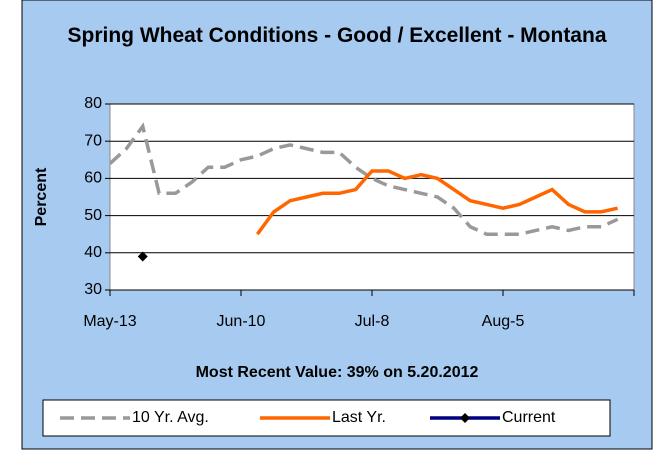 This screenshot has height=450, width=668. Describe the element at coordinates (93, 252) in the screenshot. I see `y-tick-label: 40` at that location.